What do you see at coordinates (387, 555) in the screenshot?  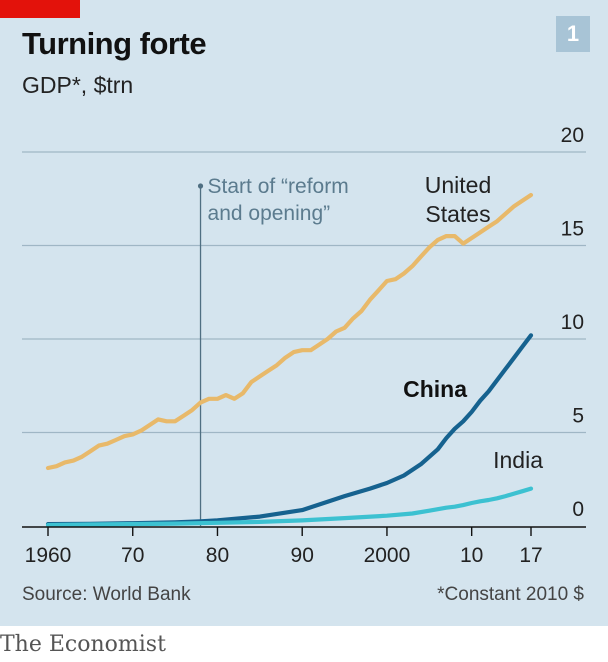 I see `x-tick-label: 2000` at bounding box center [387, 555].